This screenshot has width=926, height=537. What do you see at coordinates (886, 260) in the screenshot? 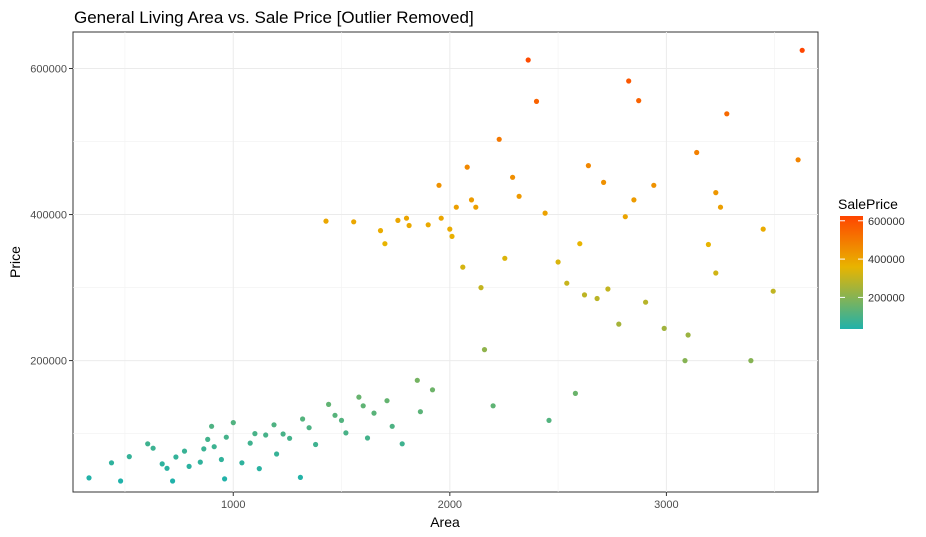
I see `legend-tick-label: 400000` at bounding box center [886, 260].